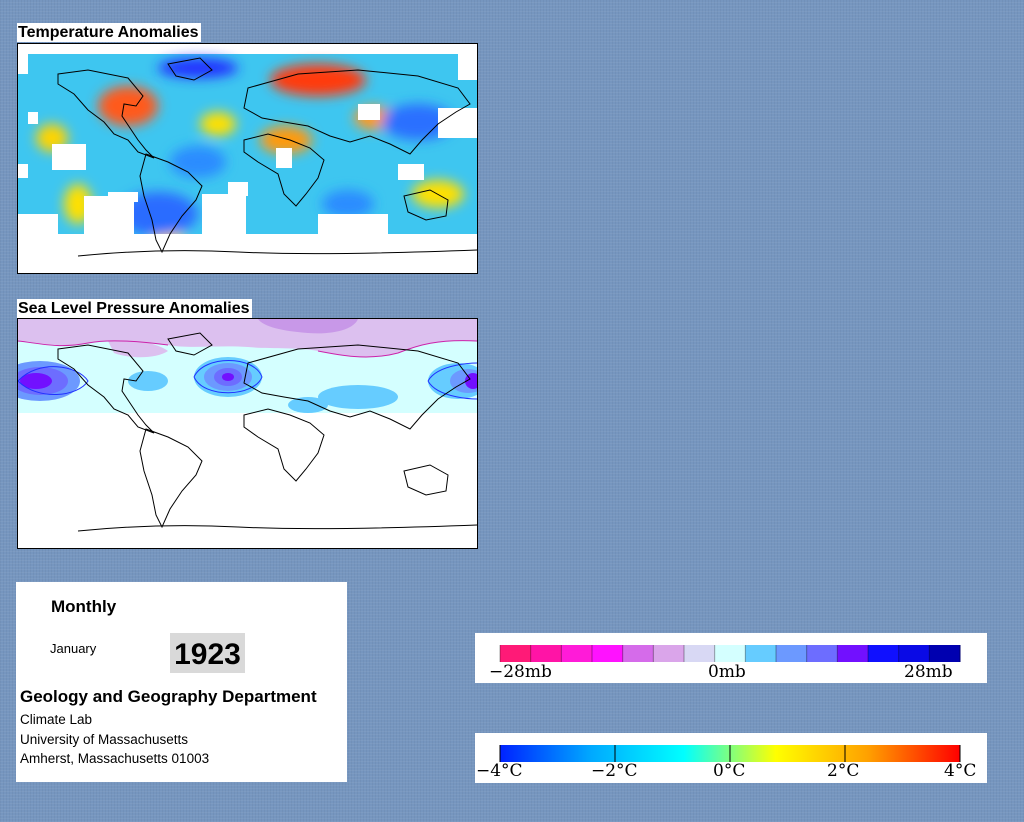 This screenshot has height=822, width=1024. I want to click on university-name: University of Massachusetts, so click(104, 739).